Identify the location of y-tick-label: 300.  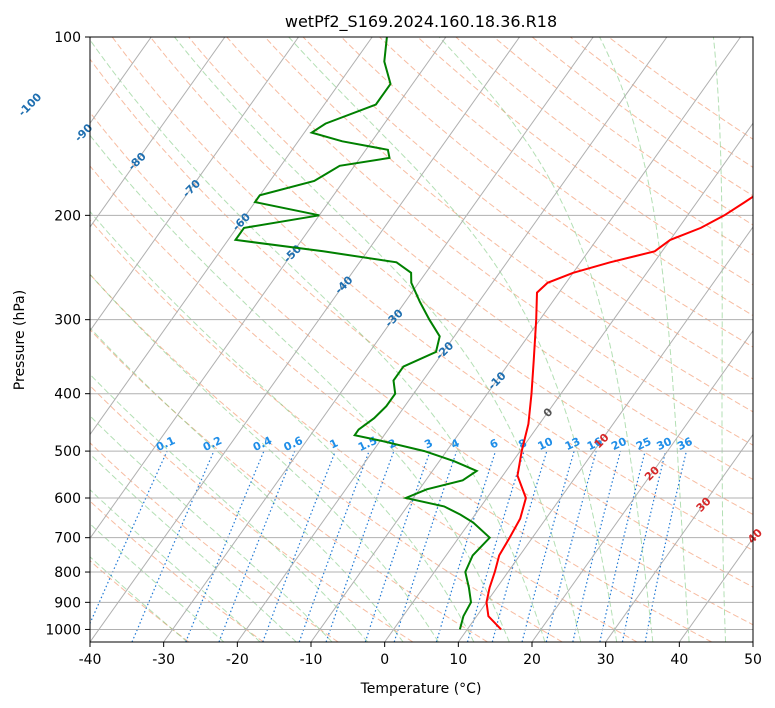
(67, 321).